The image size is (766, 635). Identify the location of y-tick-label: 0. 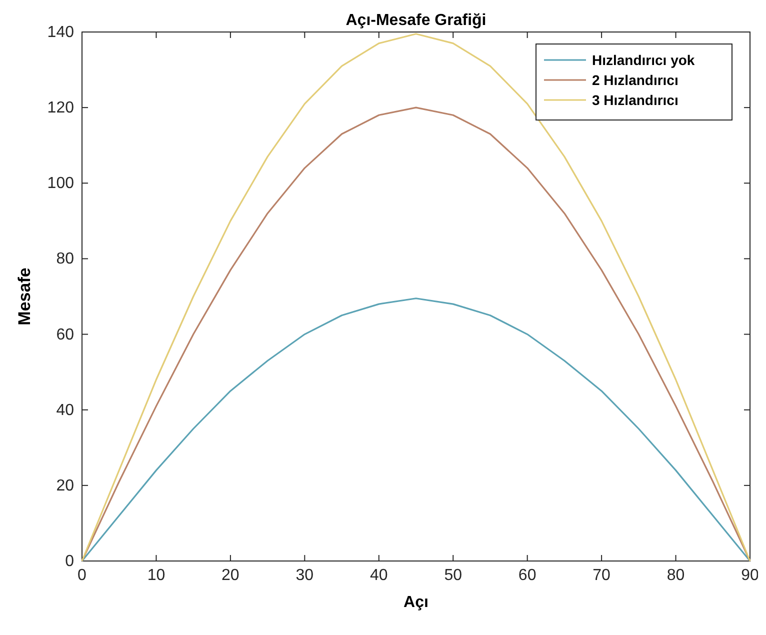
(69, 561).